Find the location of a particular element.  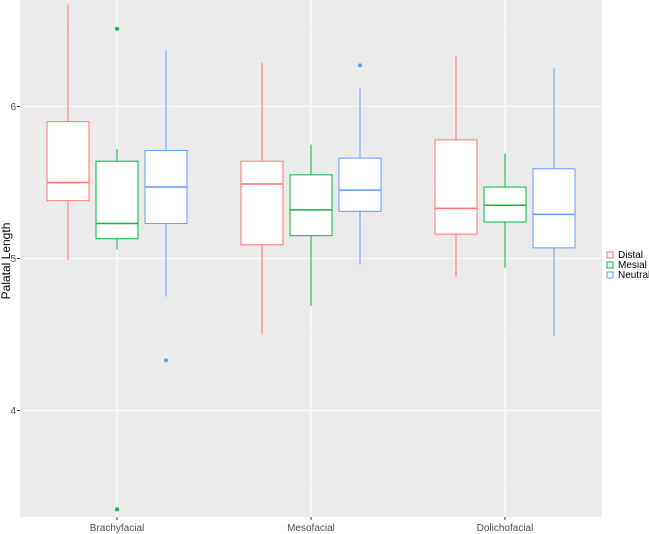

box-mesial-dolichofacial is located at coordinates (505, 210).